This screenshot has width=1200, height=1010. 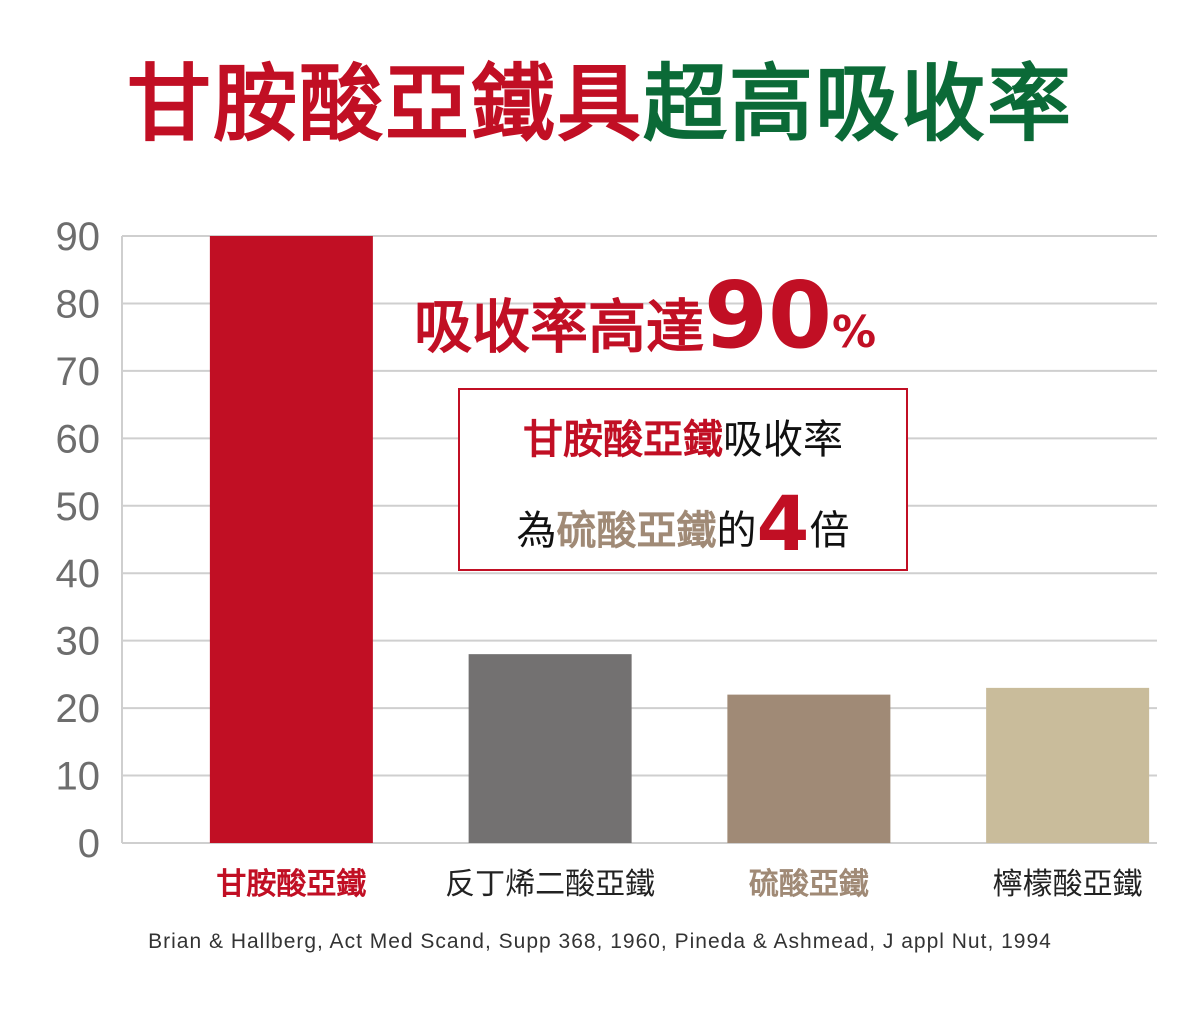 What do you see at coordinates (78, 304) in the screenshot?
I see `y-tick-label: 80` at bounding box center [78, 304].